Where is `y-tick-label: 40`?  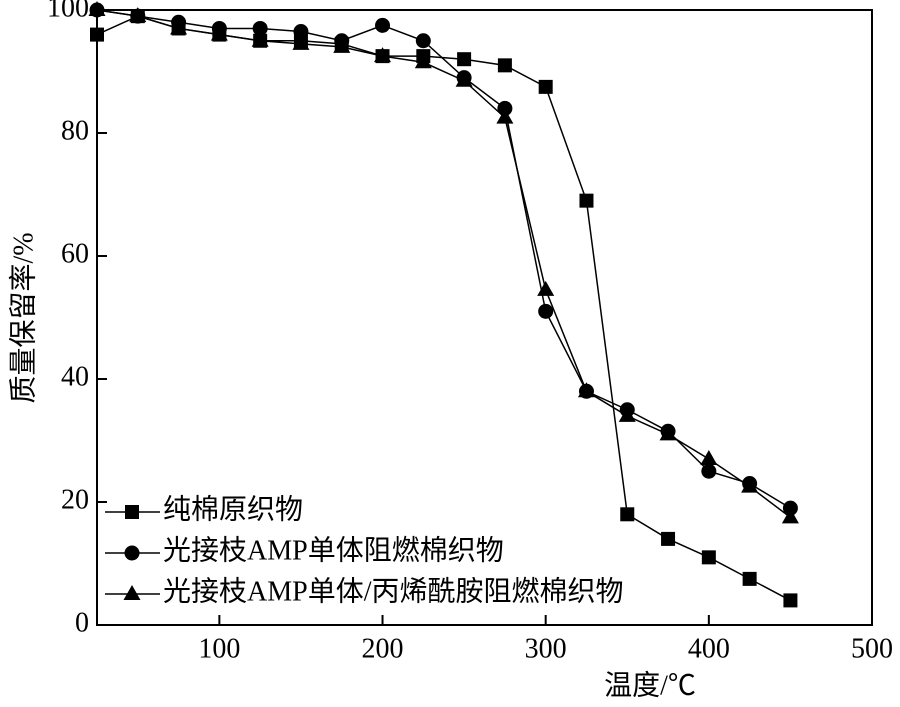 y-tick-label: 40 is located at coordinates (75, 376).